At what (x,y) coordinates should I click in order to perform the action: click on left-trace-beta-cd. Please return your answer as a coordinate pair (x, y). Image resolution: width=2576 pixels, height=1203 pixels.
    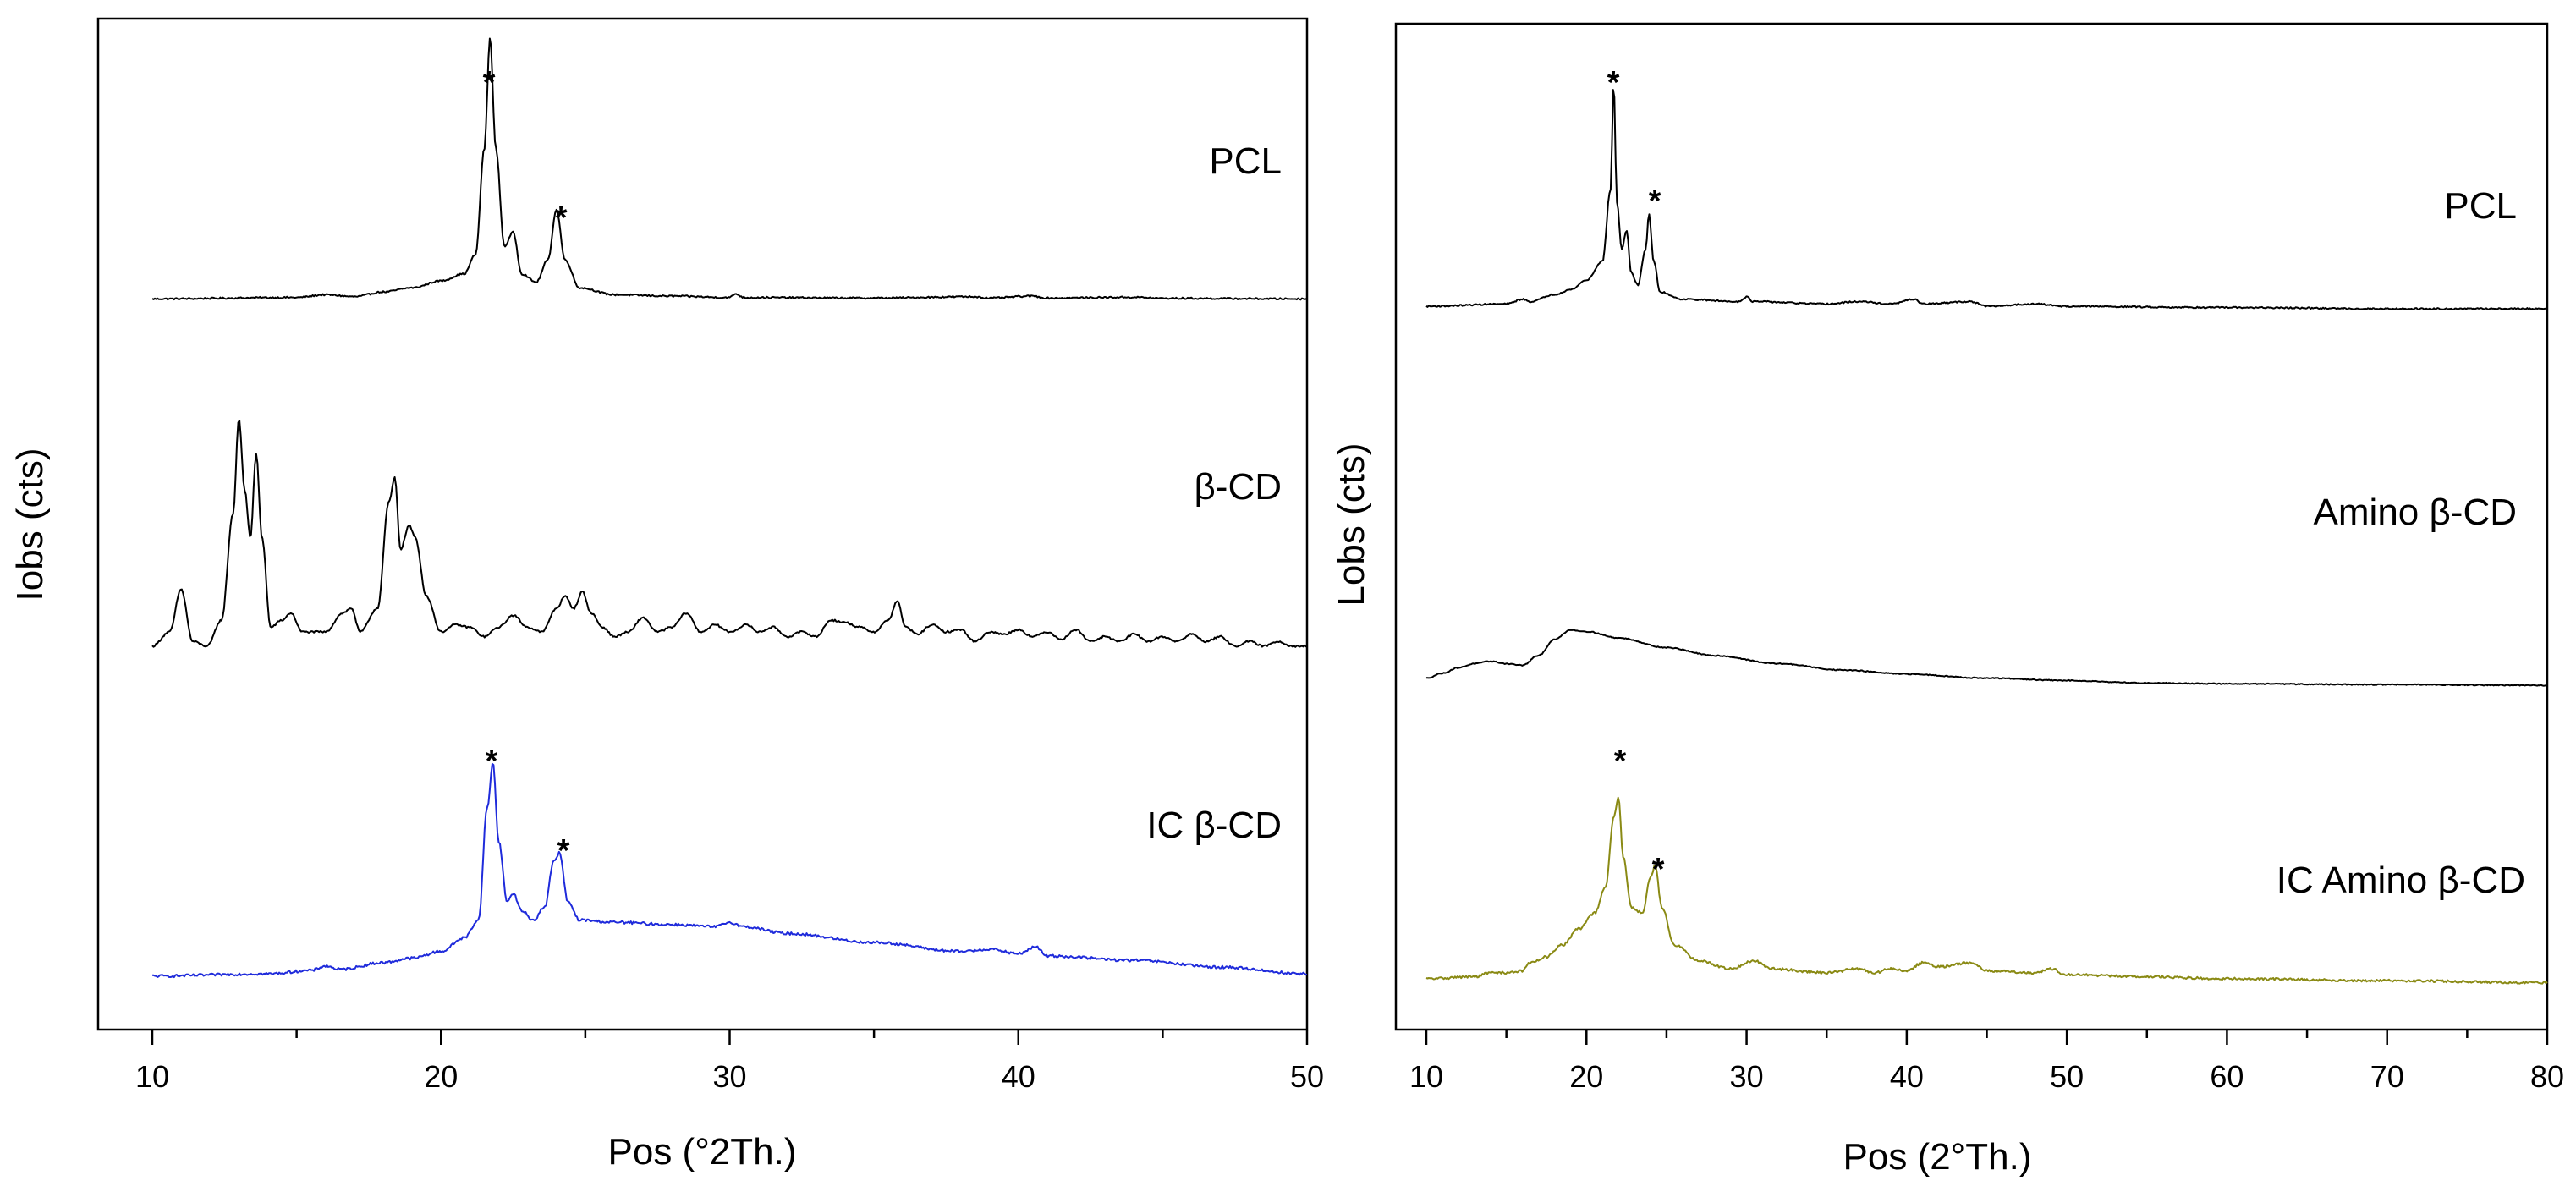
    Looking at the image, I should click on (730, 534).